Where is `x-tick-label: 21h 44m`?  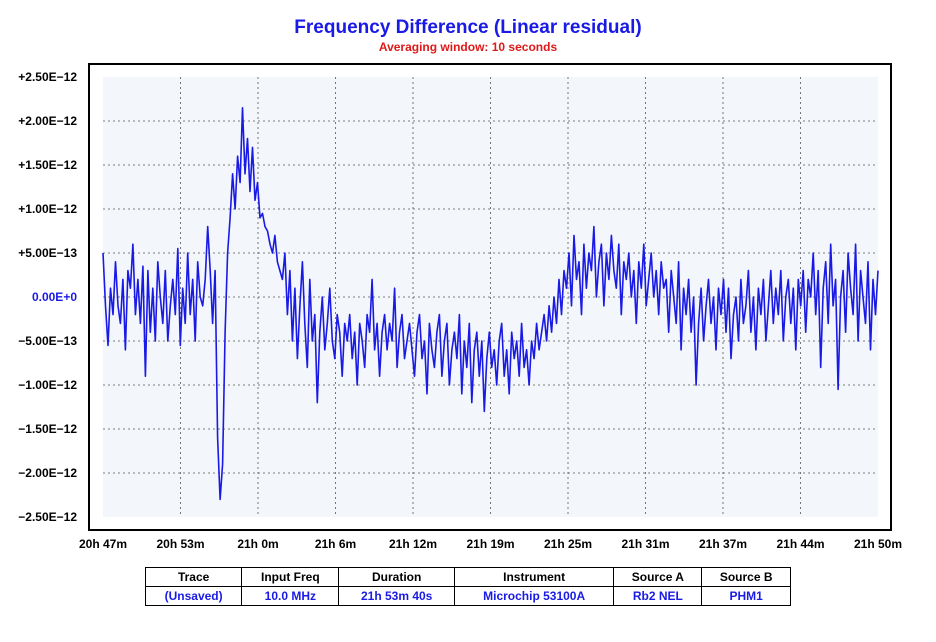 x-tick-label: 21h 44m is located at coordinates (800, 544).